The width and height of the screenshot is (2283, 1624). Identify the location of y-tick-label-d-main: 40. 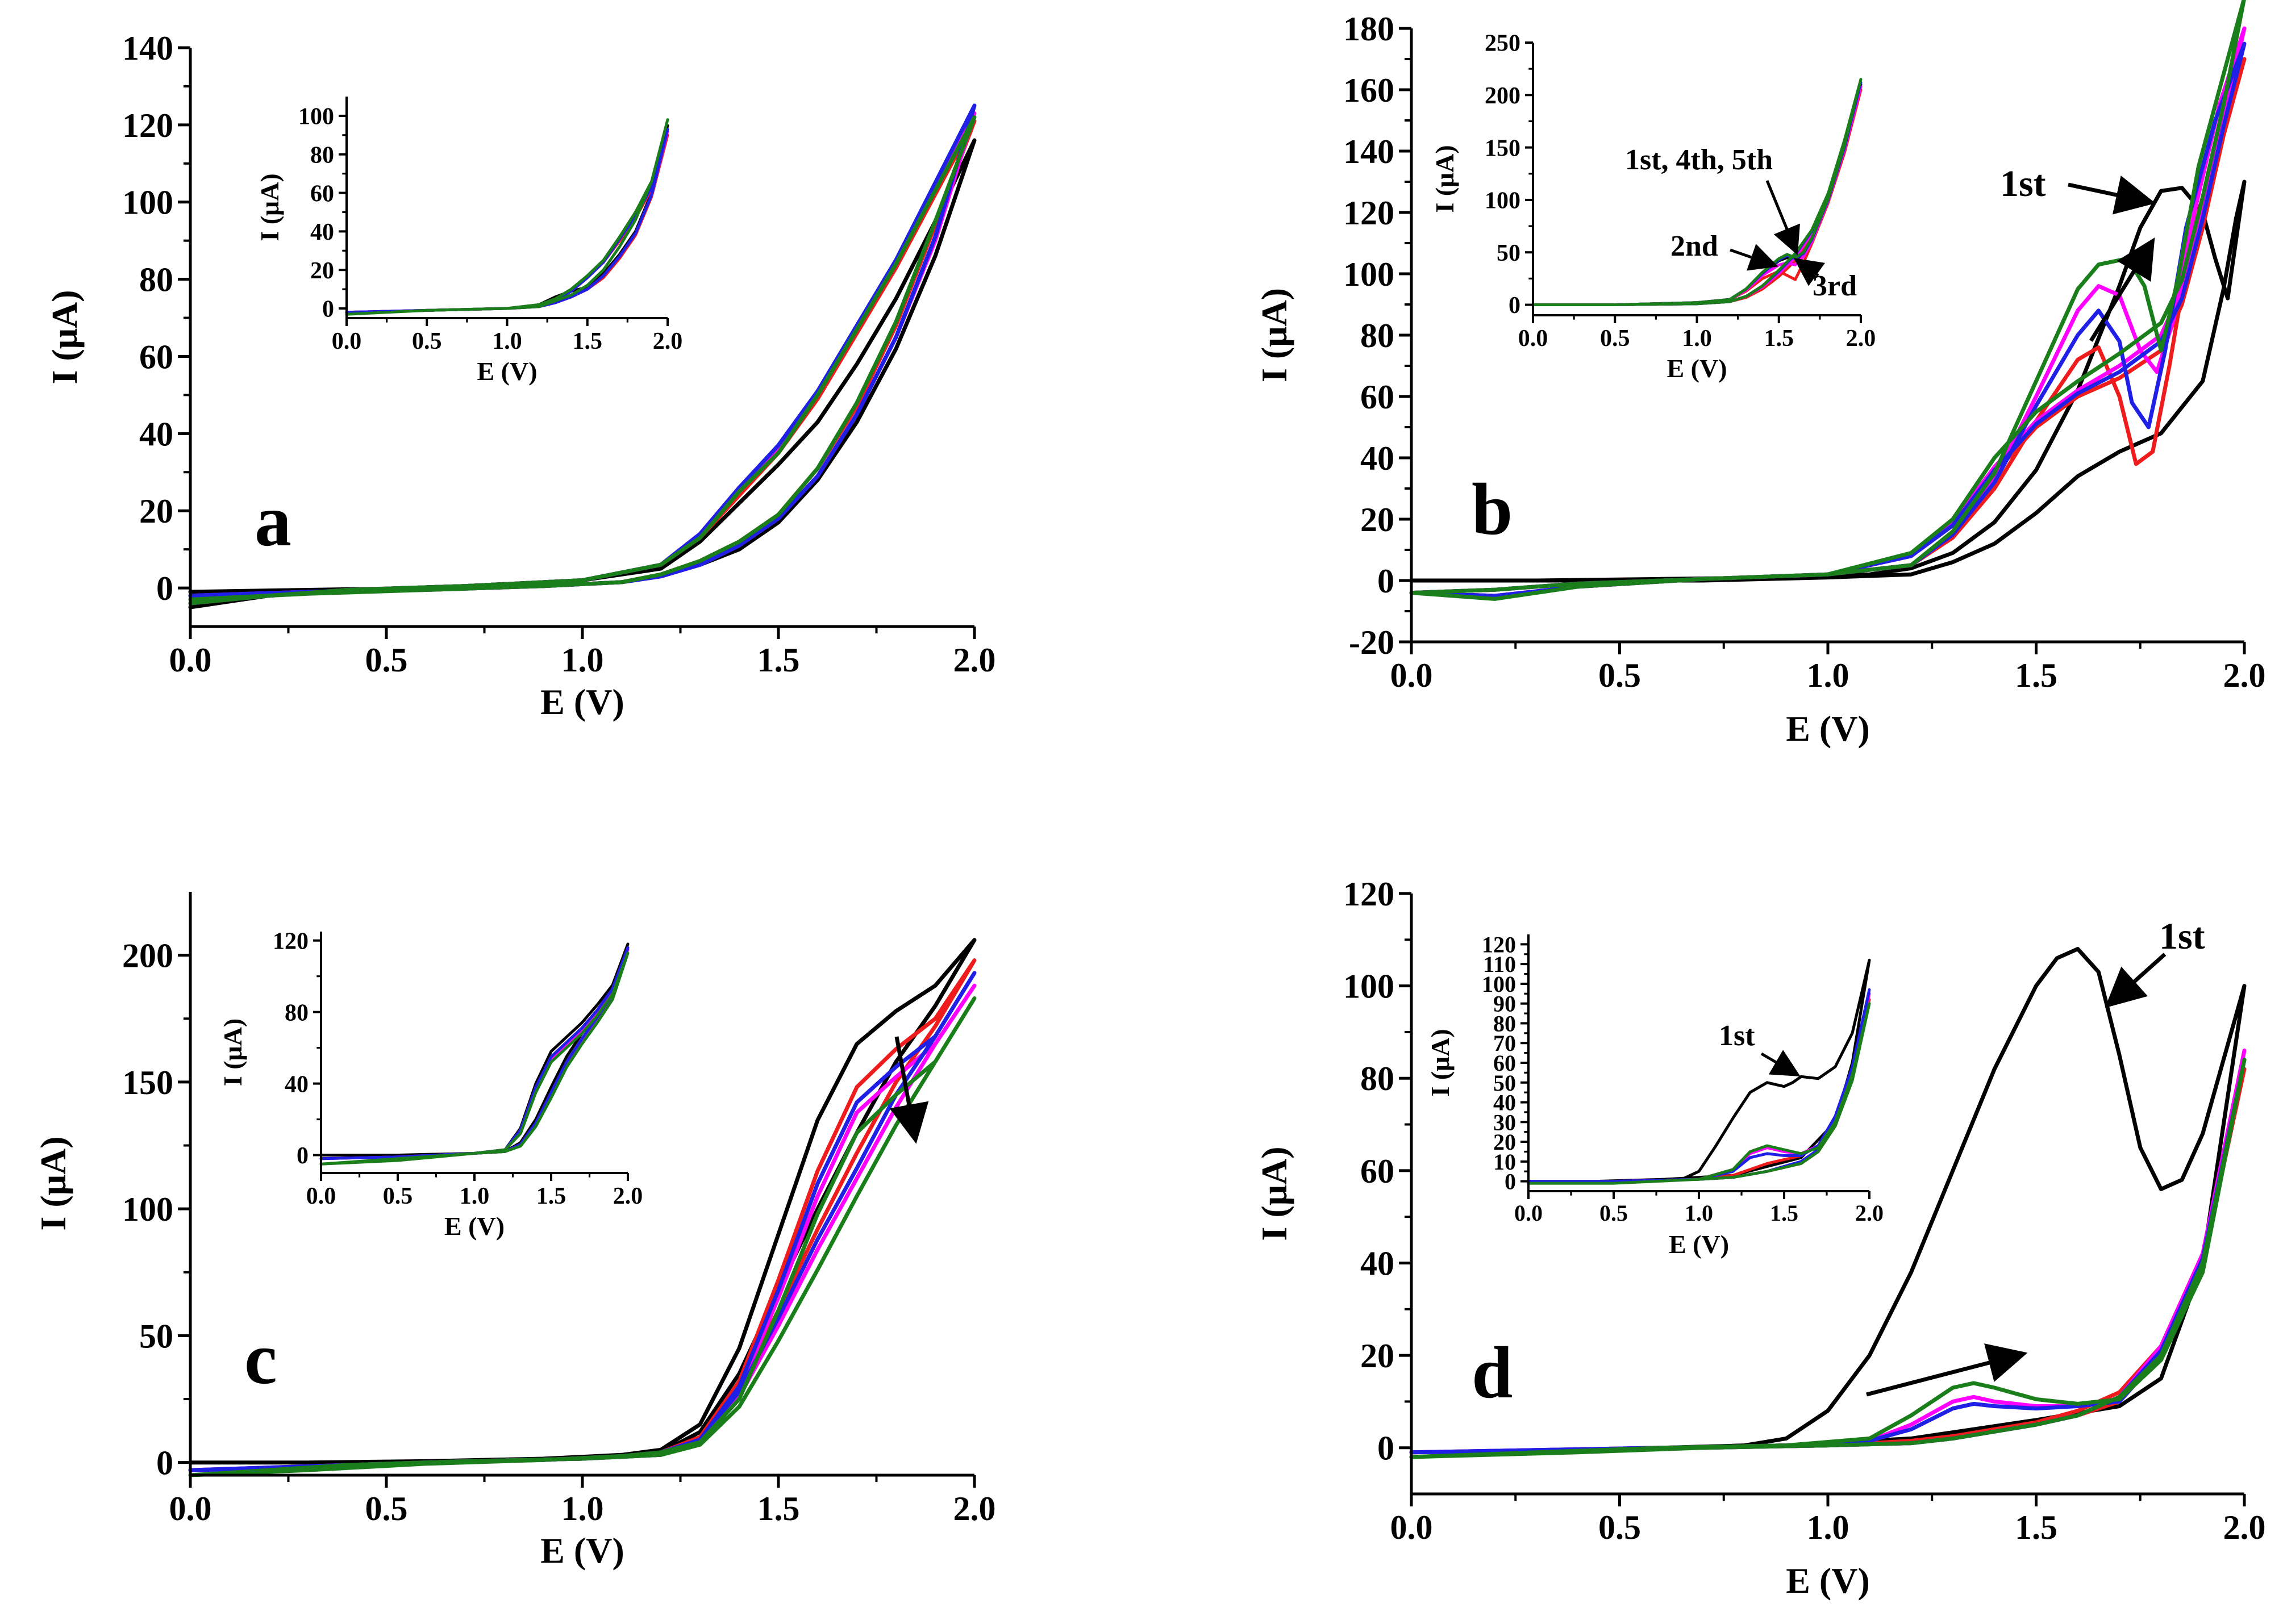
(1377, 1263).